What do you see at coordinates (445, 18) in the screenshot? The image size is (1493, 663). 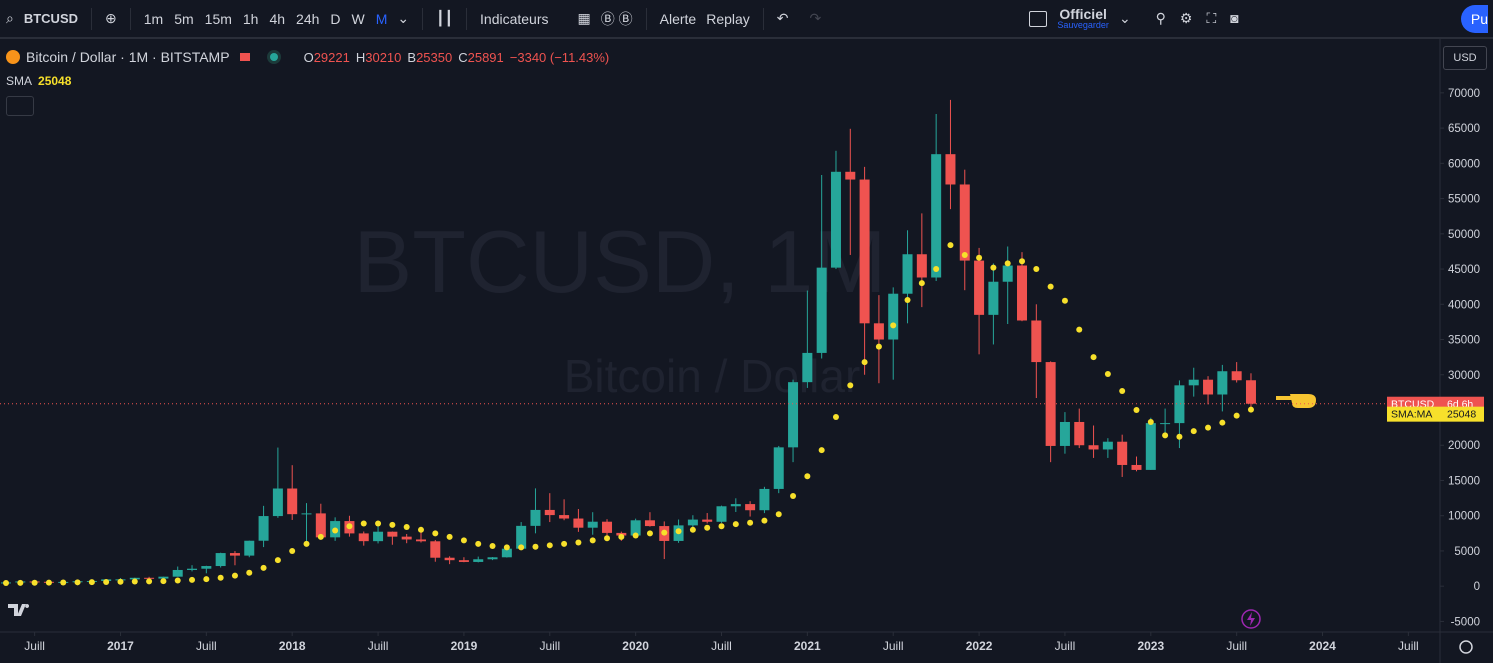 I see `chart-type: ┃┃` at bounding box center [445, 18].